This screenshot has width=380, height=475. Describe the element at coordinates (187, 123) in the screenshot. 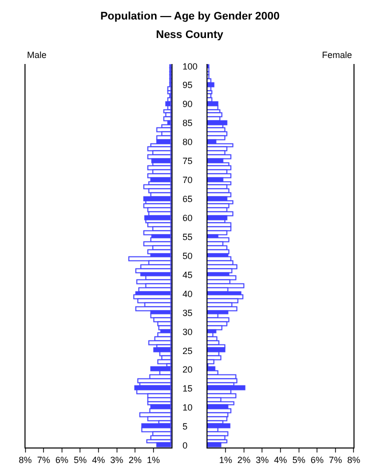

I see `y-tick-label: 85` at that location.